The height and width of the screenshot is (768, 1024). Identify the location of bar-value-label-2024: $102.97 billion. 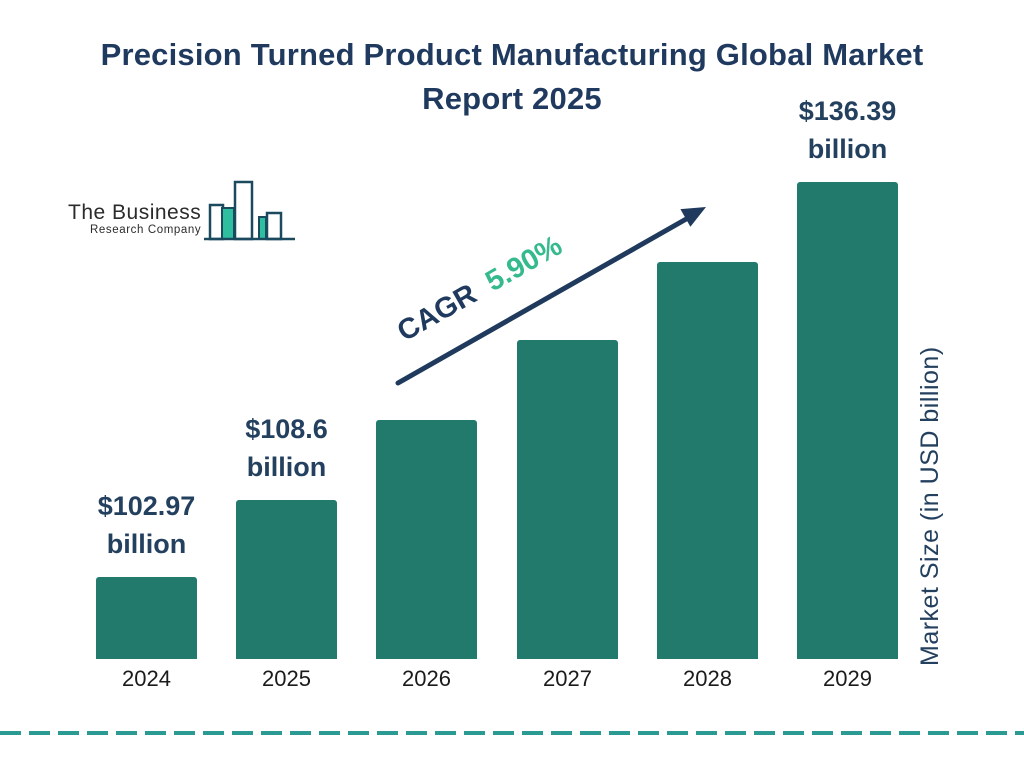
(147, 525).